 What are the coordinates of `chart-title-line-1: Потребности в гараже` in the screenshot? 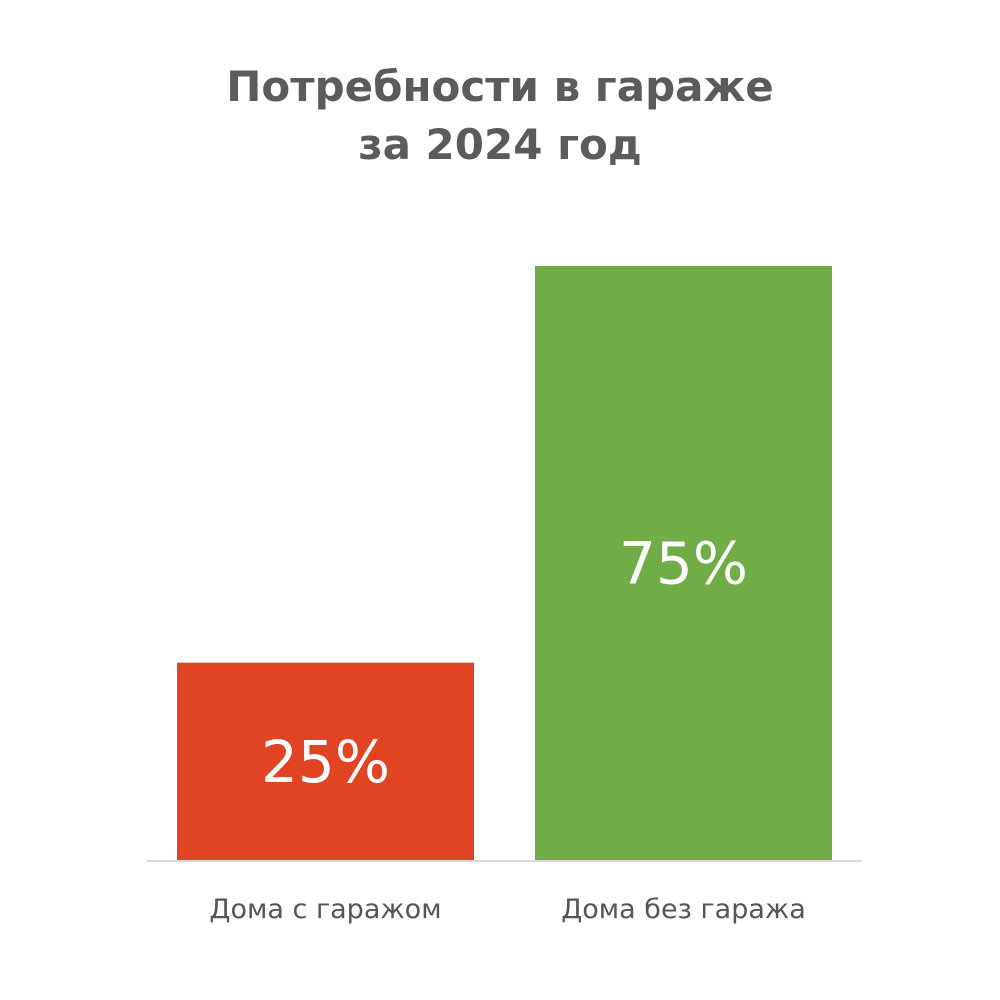 It's located at (500, 86).